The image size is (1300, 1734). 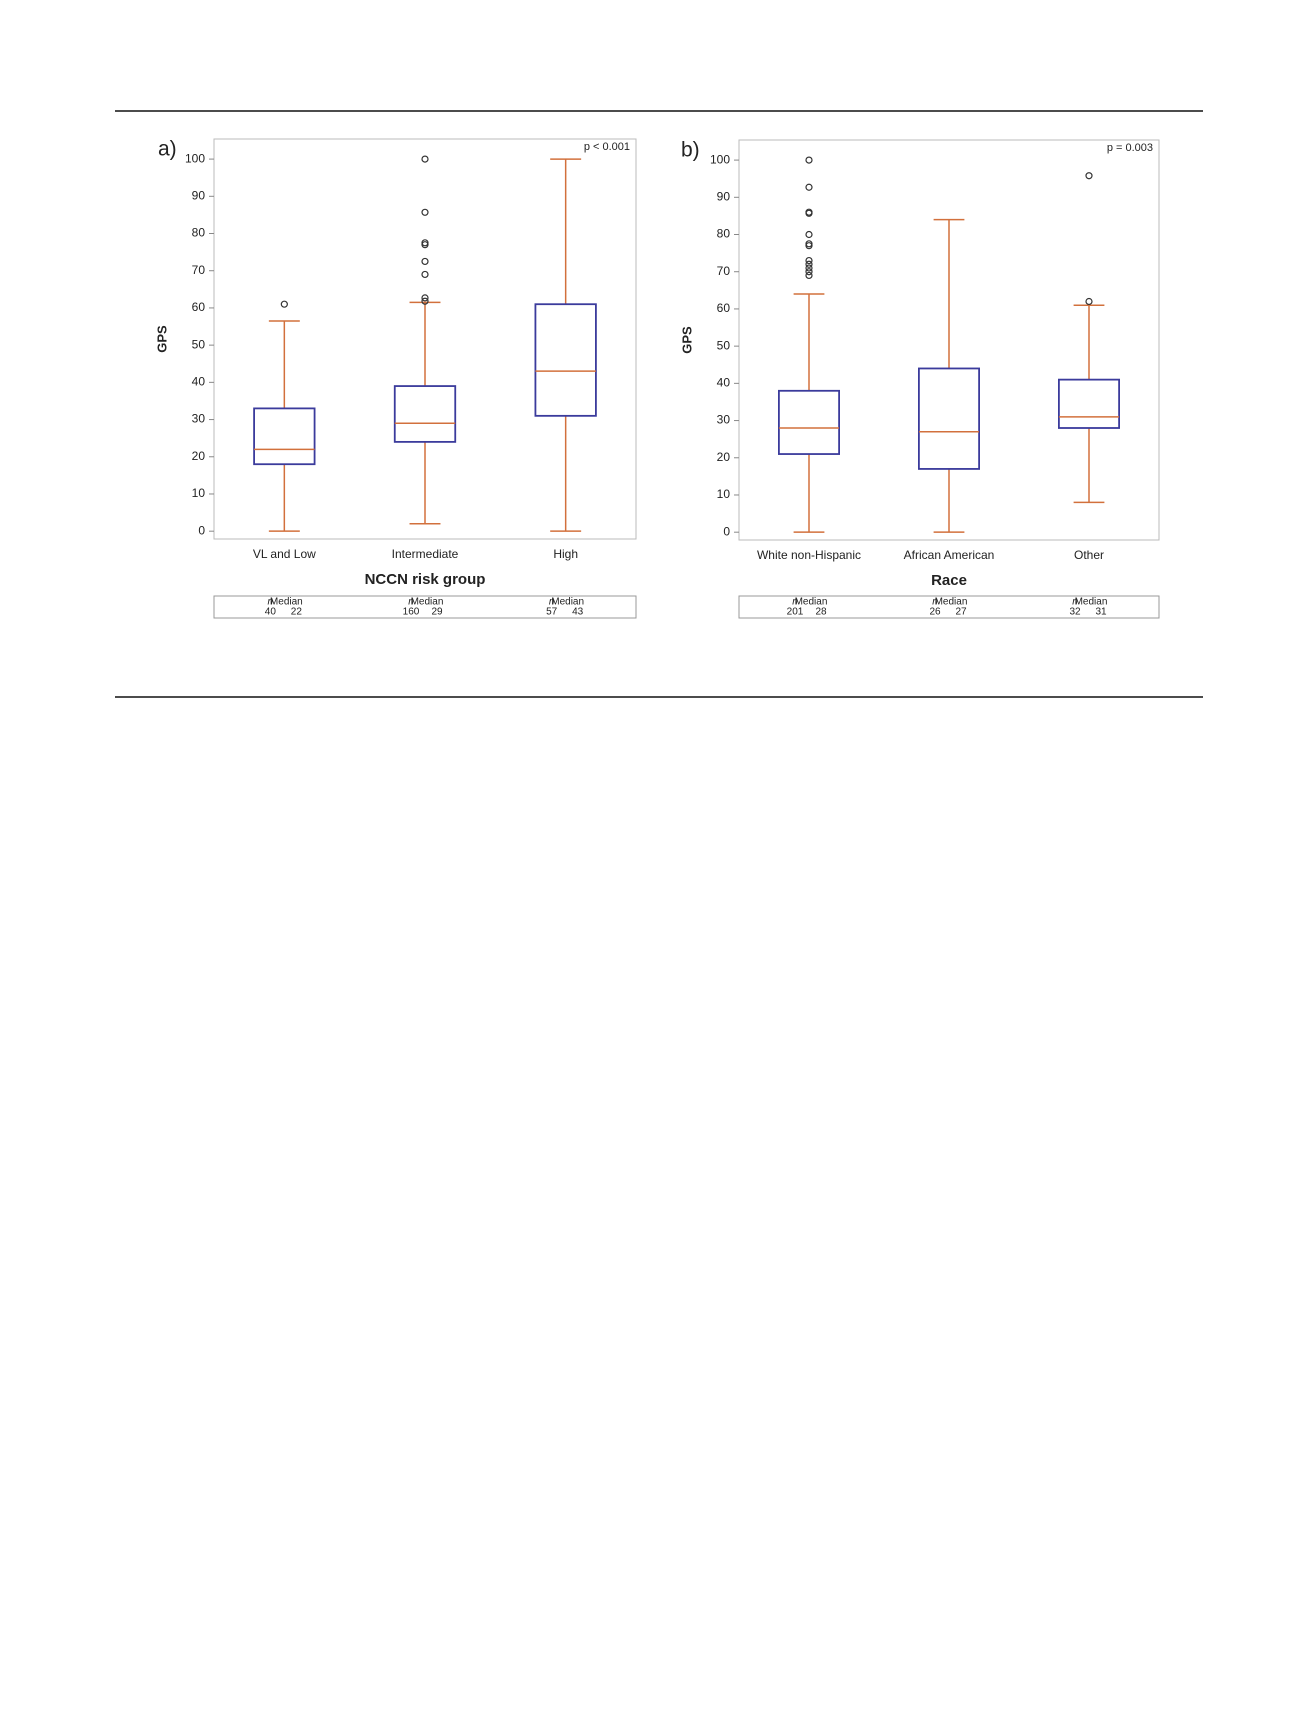 I want to click on x-axis-title: NCCN risk group, so click(x=425, y=579).